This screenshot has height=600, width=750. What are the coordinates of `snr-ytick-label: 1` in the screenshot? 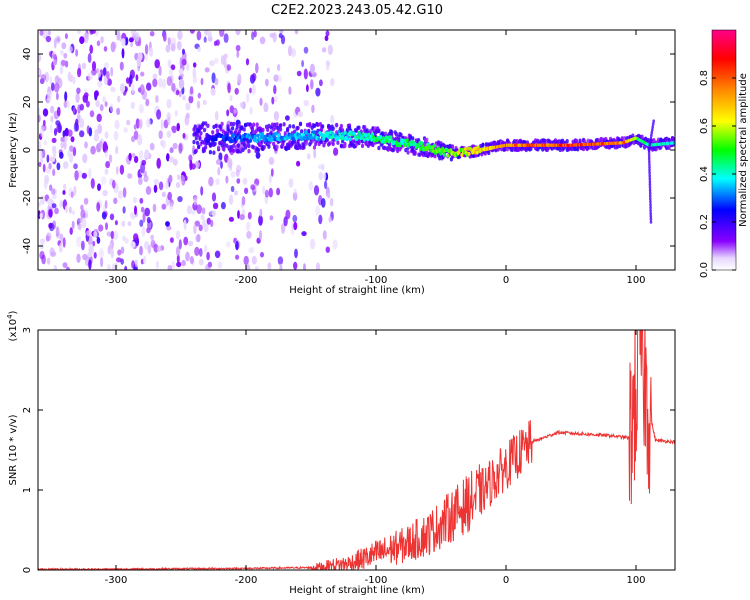 It's located at (27, 490).